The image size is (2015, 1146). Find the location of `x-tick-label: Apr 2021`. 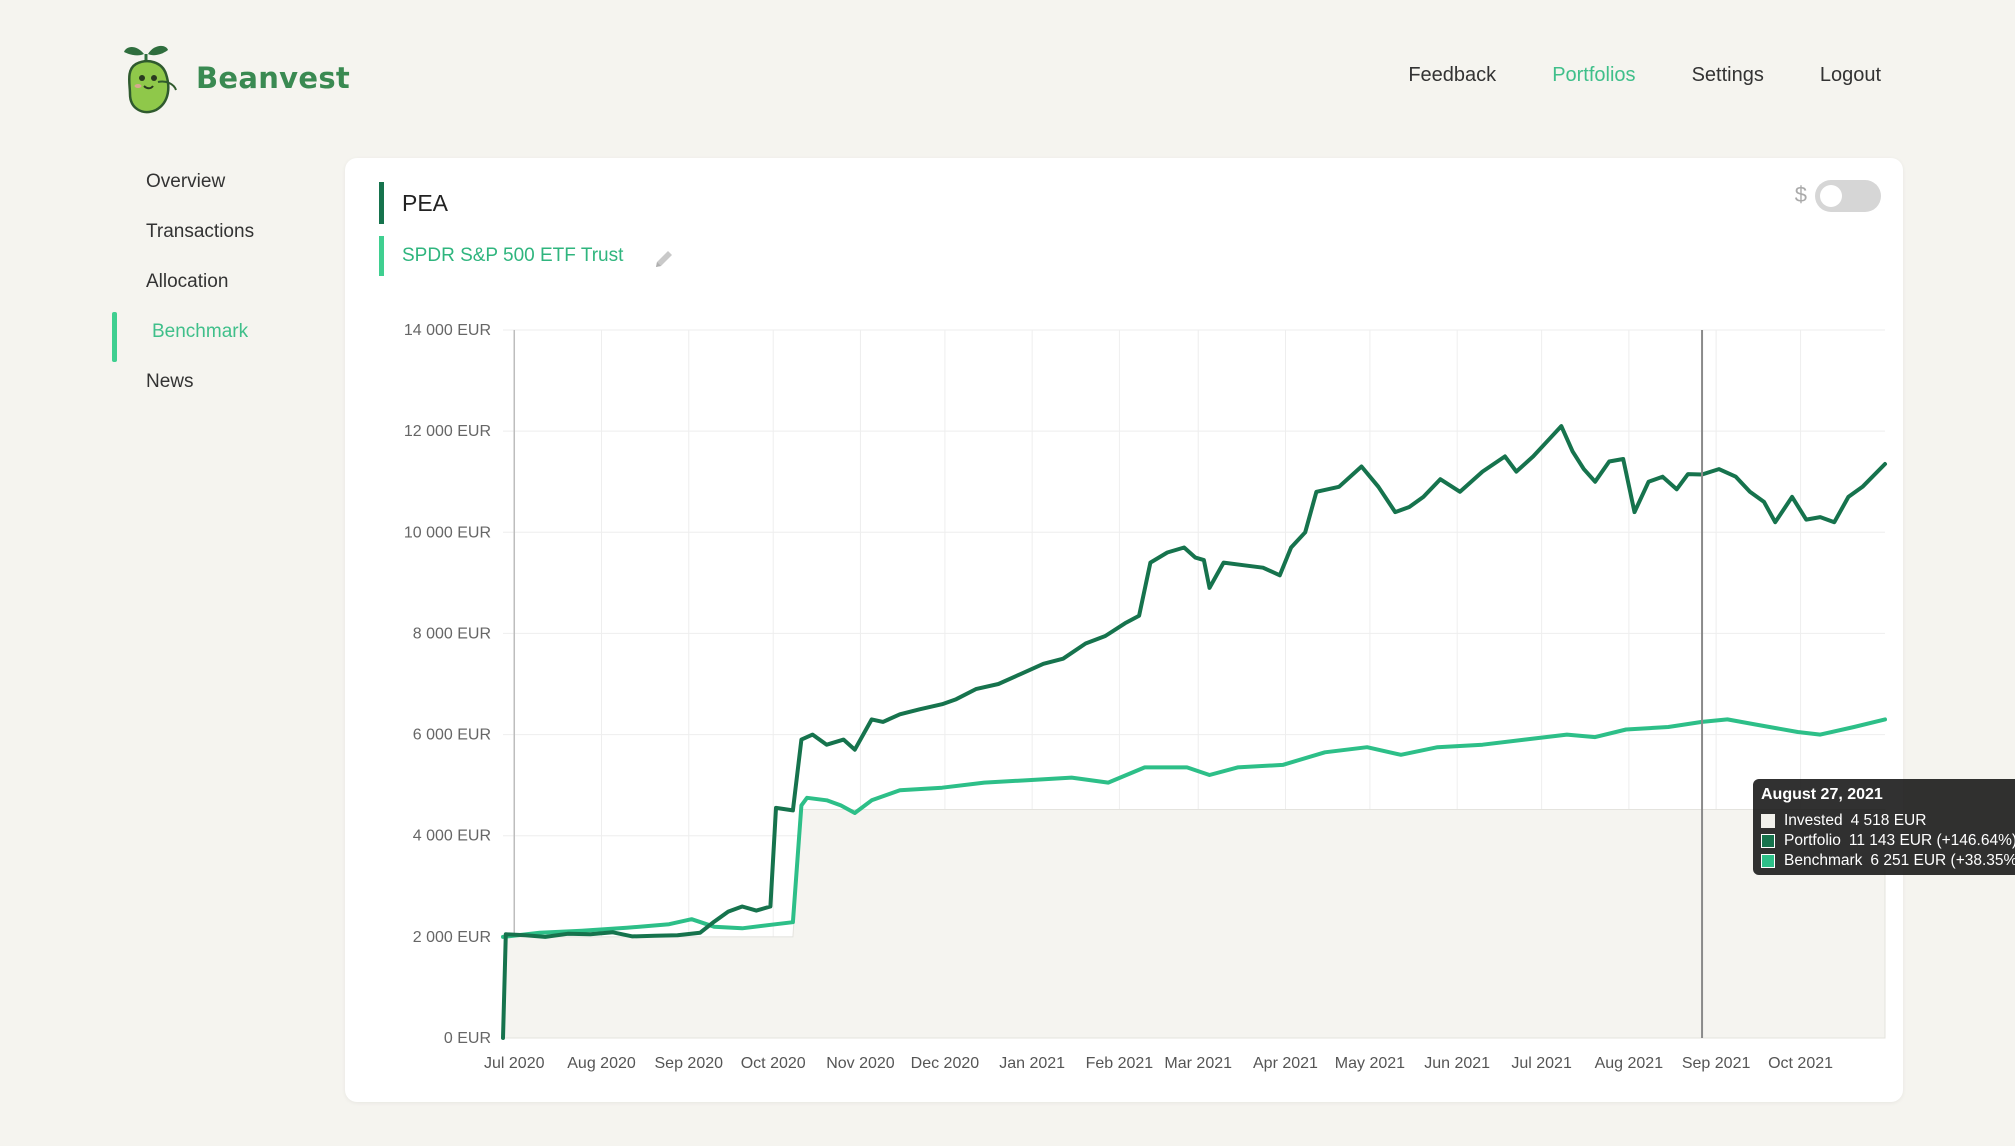

x-tick-label: Apr 2021 is located at coordinates (1285, 1063).